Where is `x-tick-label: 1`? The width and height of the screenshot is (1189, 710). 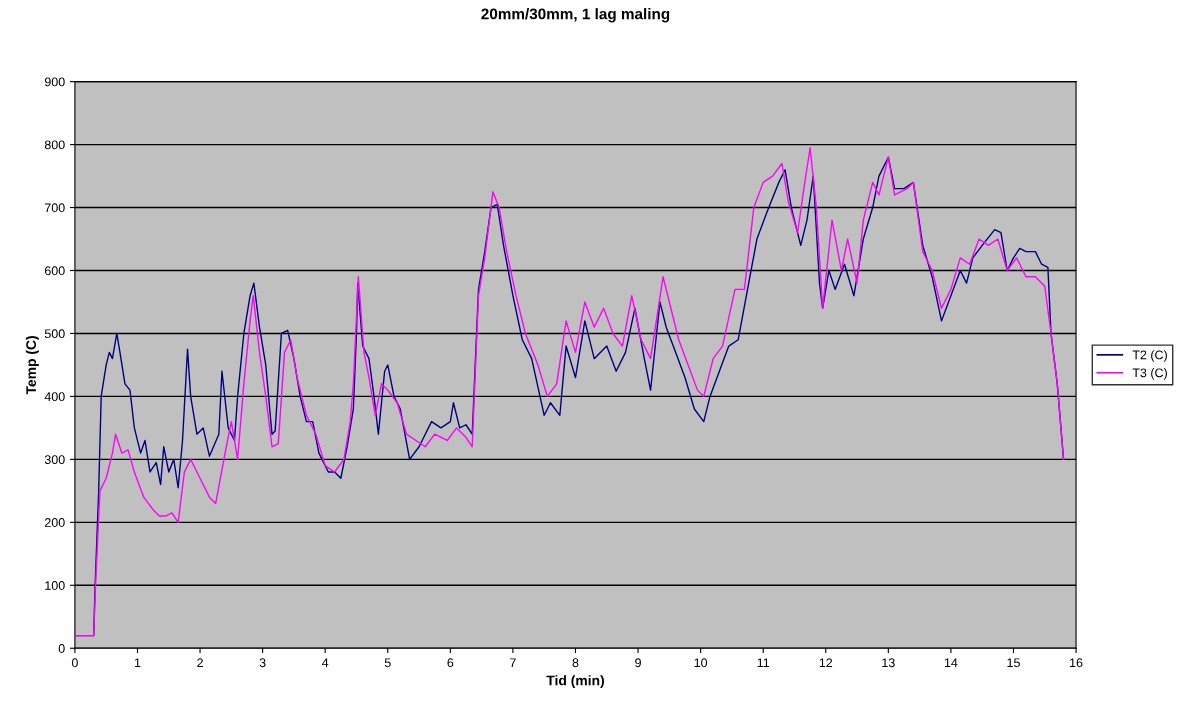 x-tick-label: 1 is located at coordinates (137, 663).